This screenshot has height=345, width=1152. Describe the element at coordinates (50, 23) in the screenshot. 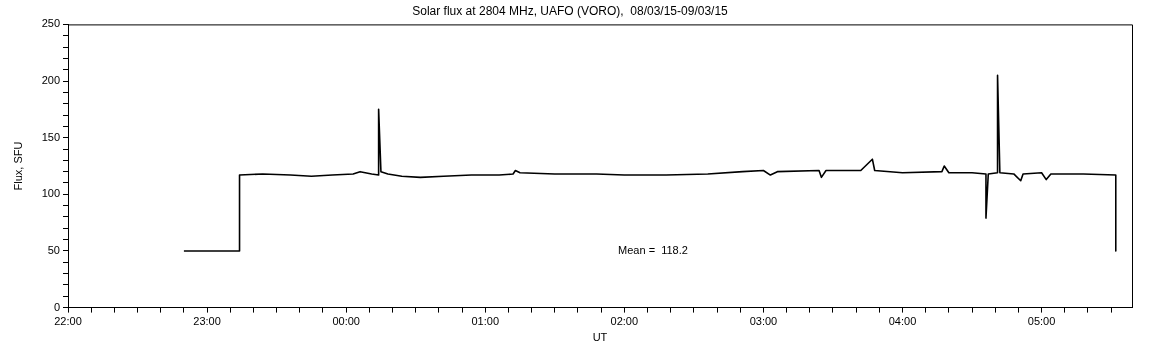

I see `y-tick-label: 250` at that location.